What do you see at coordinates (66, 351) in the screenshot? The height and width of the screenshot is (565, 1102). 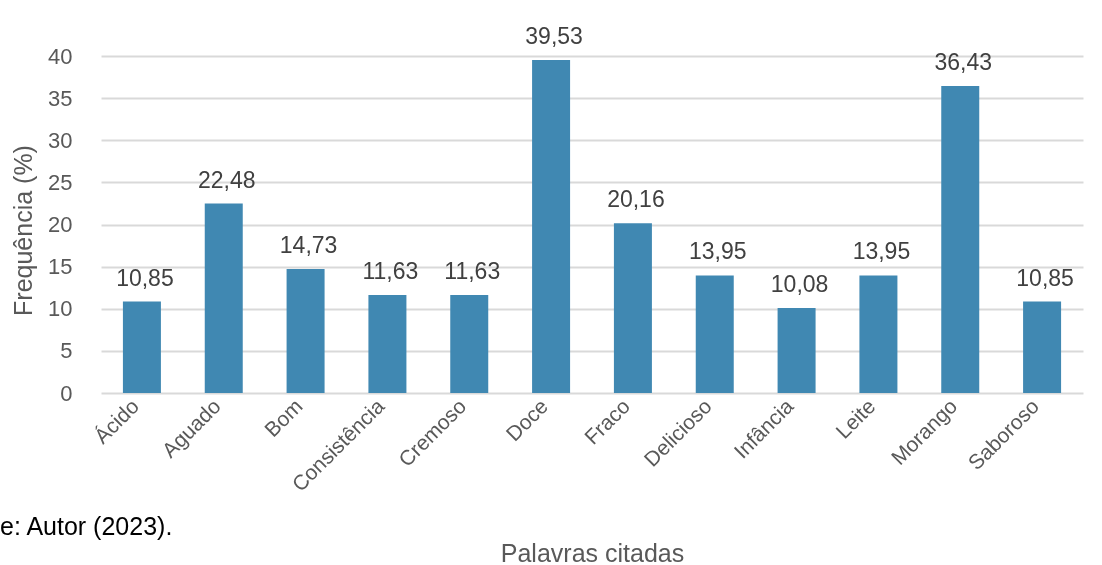 I see `y-tick-label: 5` at bounding box center [66, 351].